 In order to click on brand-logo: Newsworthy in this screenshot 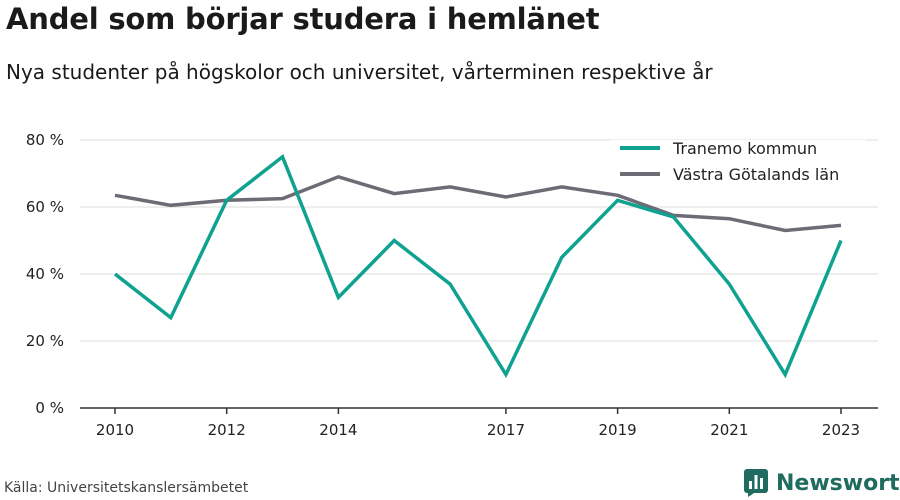, I will do `click(822, 483)`.